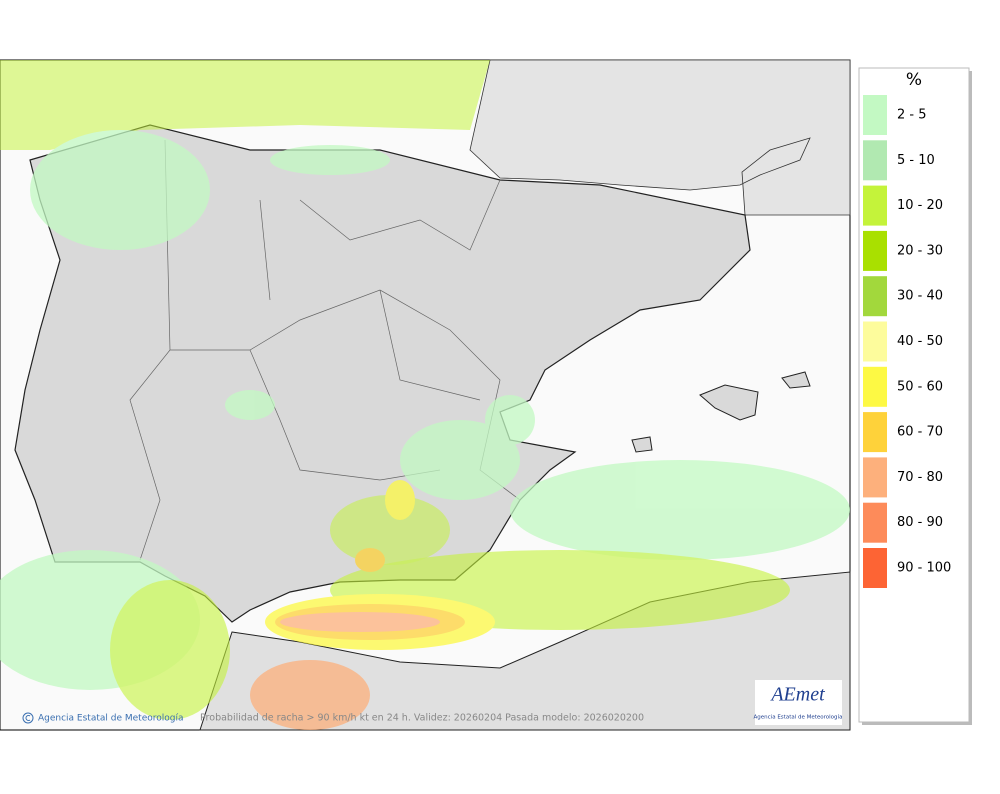 This screenshot has width=1000, height=794. Describe the element at coordinates (920, 432) in the screenshot. I see `legend-label: 60 - 70` at that location.